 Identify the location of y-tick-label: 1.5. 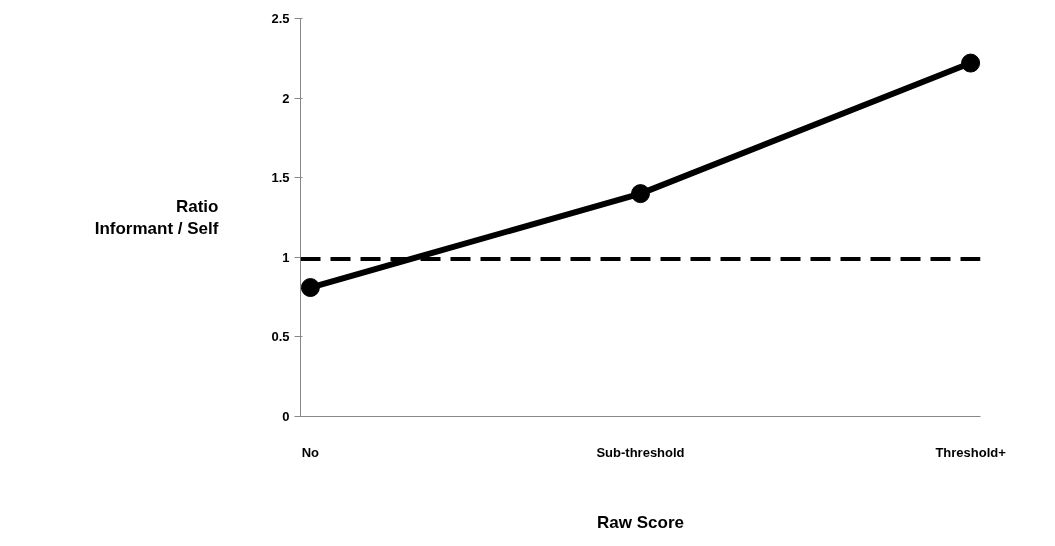
(280, 178).